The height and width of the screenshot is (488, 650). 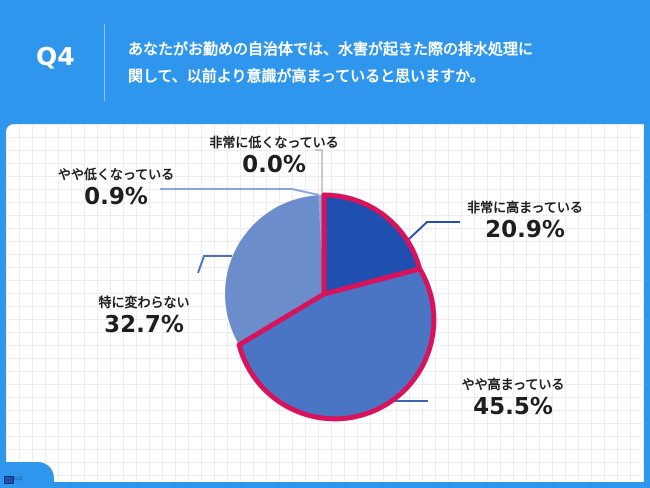 What do you see at coordinates (525, 208) in the screenshot?
I see `label-very-high-category: 非常に高まっている` at bounding box center [525, 208].